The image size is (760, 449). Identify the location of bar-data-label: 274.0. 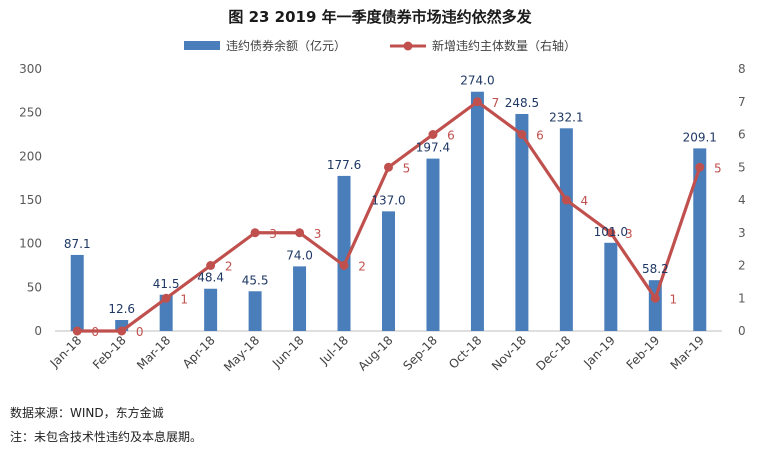
(477, 81).